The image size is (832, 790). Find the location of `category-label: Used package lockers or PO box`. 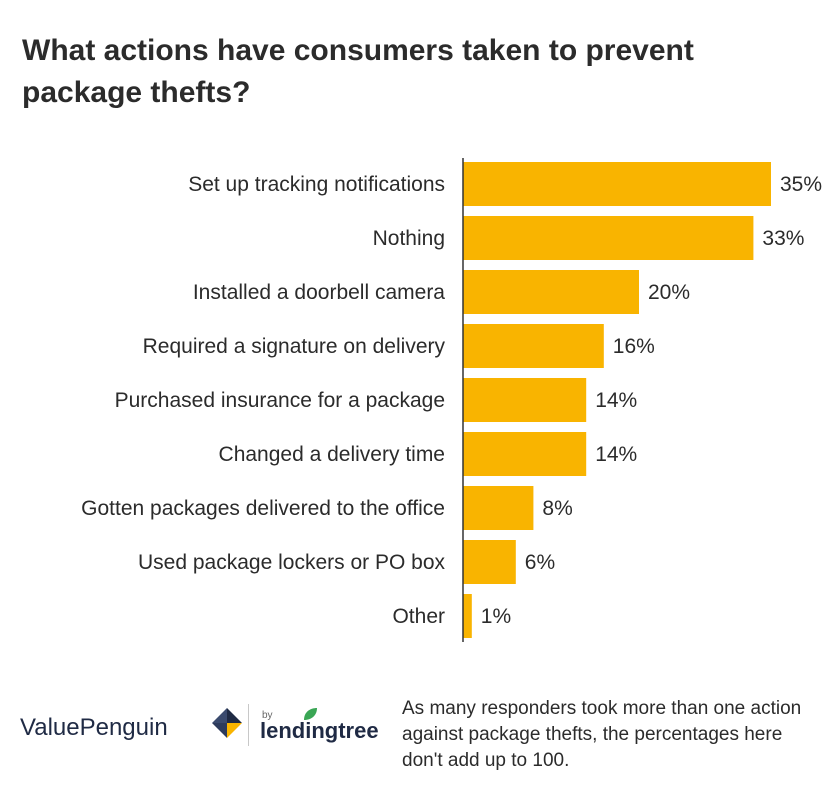

category-label: Used package lockers or PO box is located at coordinates (291, 562).